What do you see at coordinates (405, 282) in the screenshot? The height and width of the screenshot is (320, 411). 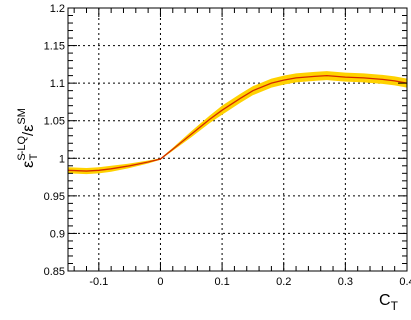 I see `x-tick-label: 0.4` at bounding box center [405, 282].